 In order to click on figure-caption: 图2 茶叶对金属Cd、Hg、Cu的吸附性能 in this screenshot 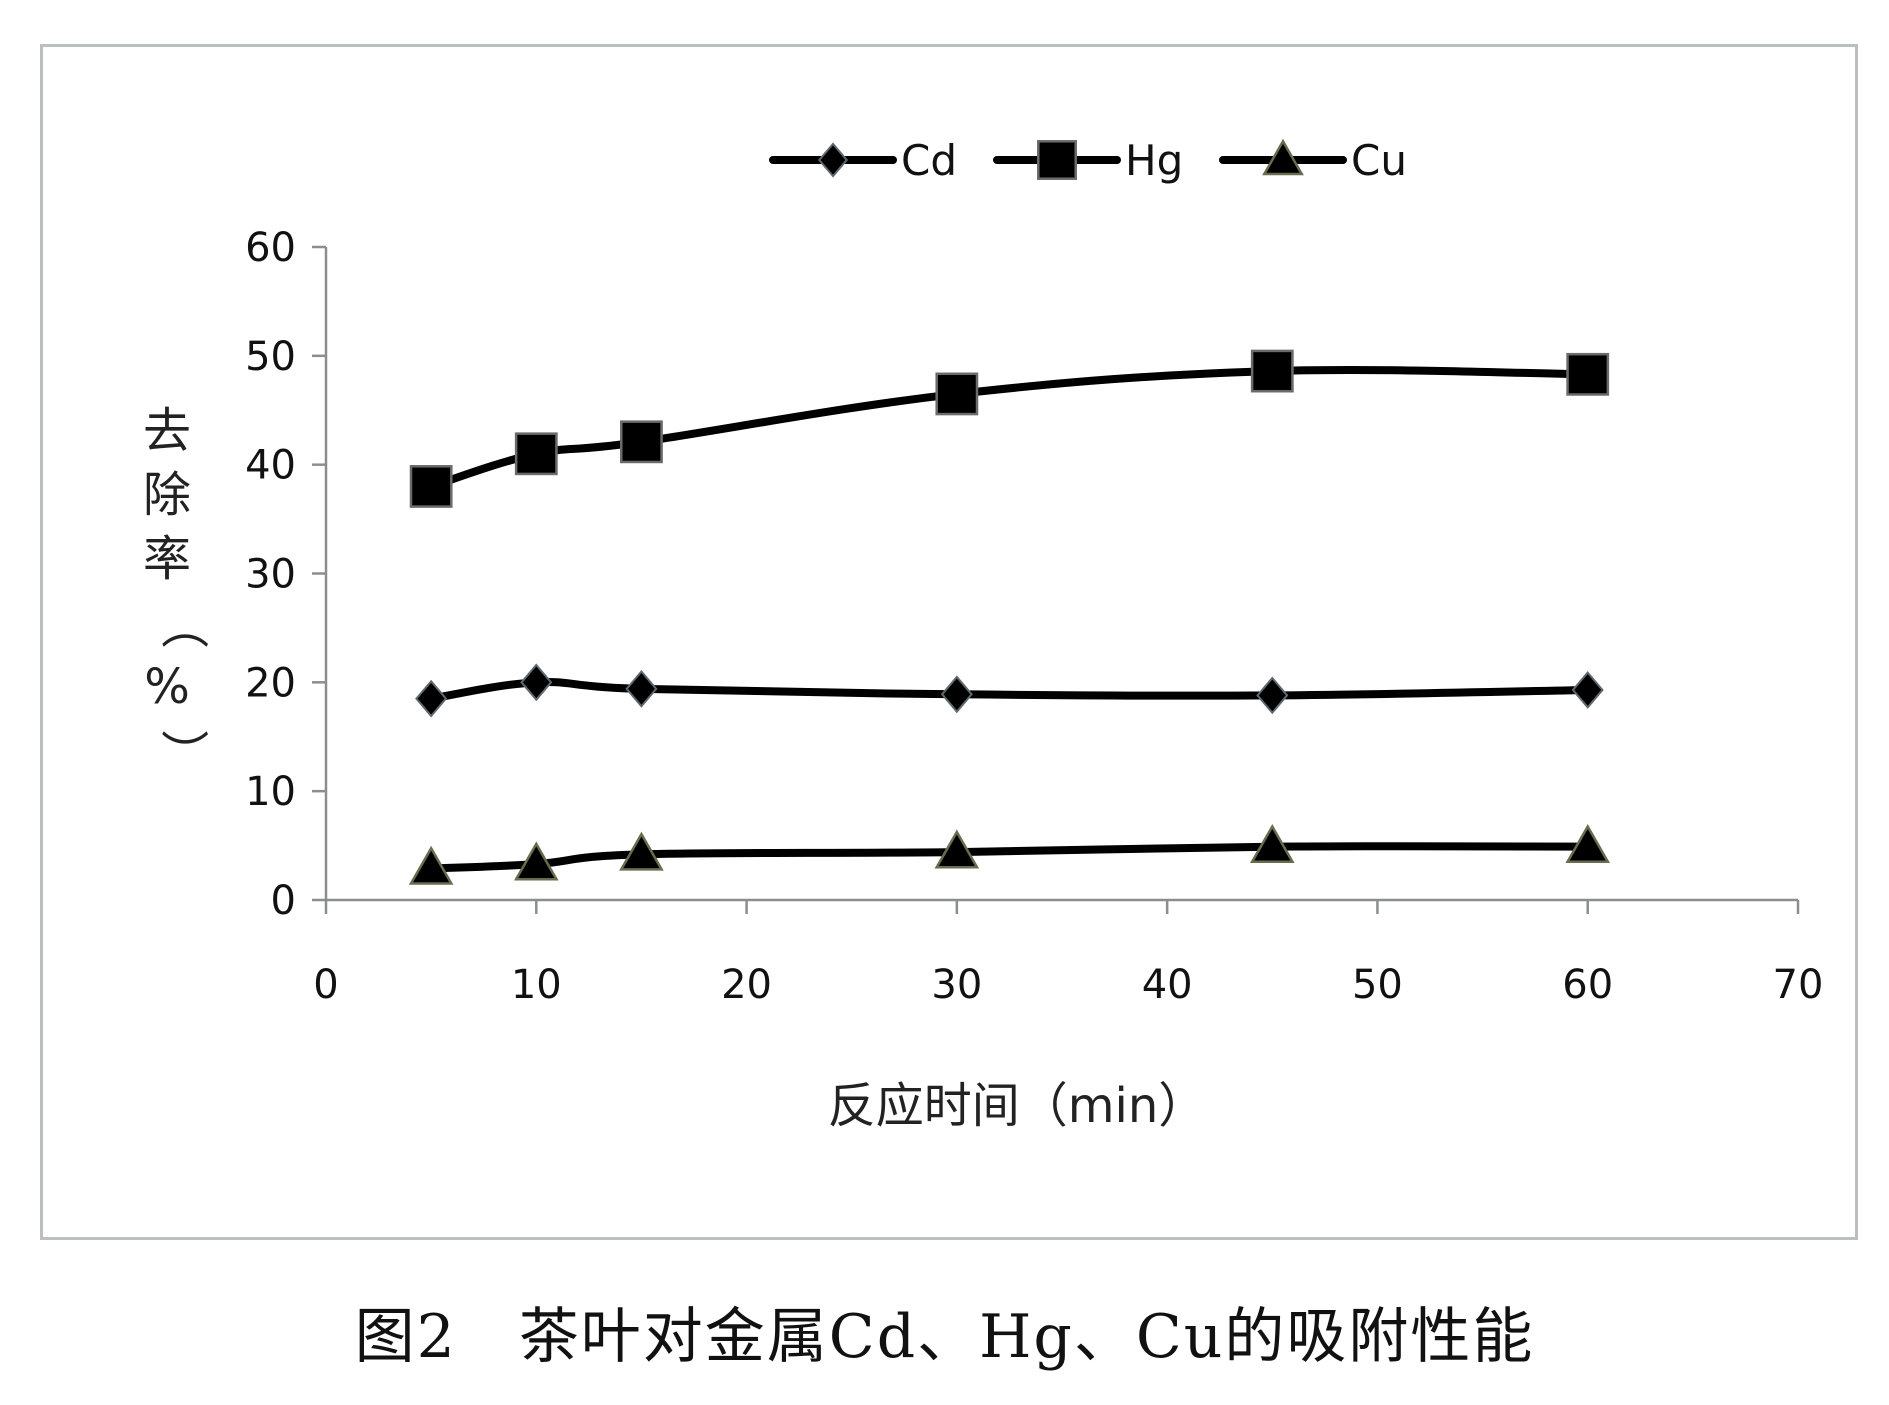, I will do `click(944, 1337)`.